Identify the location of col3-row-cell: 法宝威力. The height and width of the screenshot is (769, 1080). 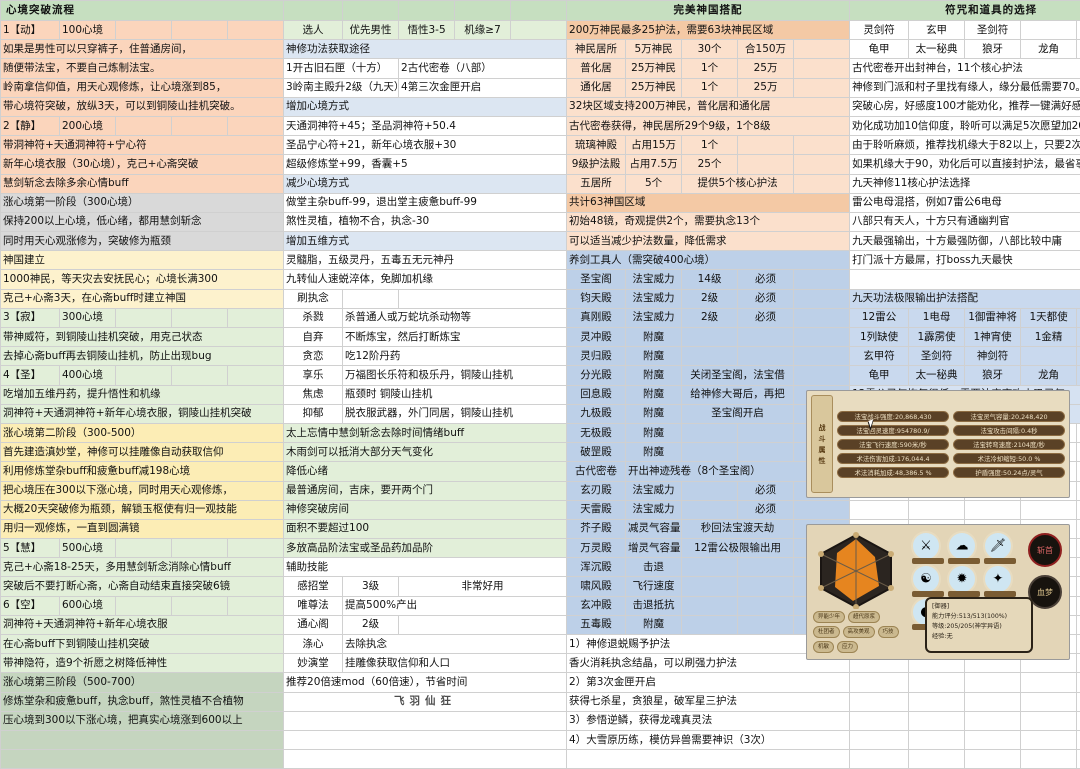
(654, 490).